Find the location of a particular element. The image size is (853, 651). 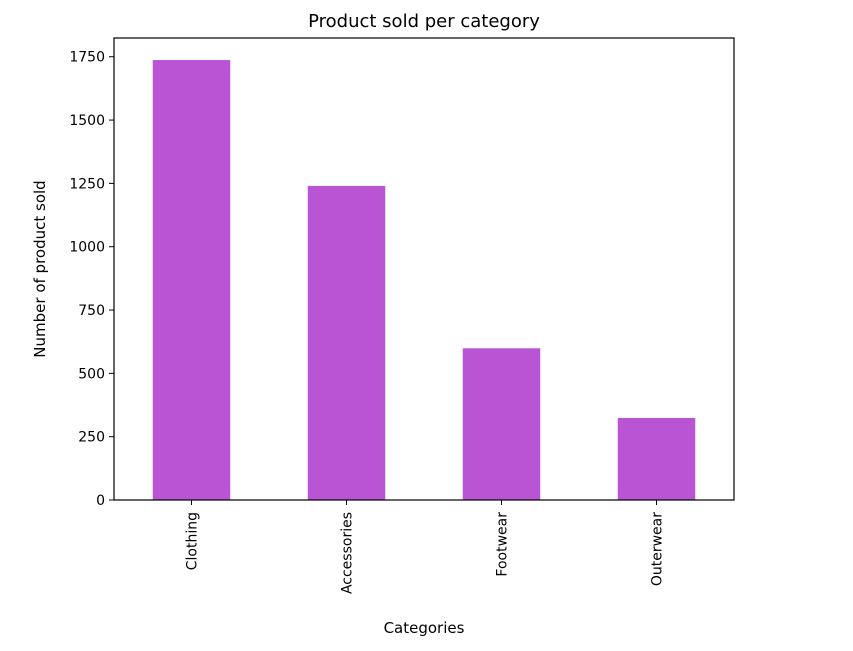

chart-title: Product sold per category is located at coordinates (424, 21).